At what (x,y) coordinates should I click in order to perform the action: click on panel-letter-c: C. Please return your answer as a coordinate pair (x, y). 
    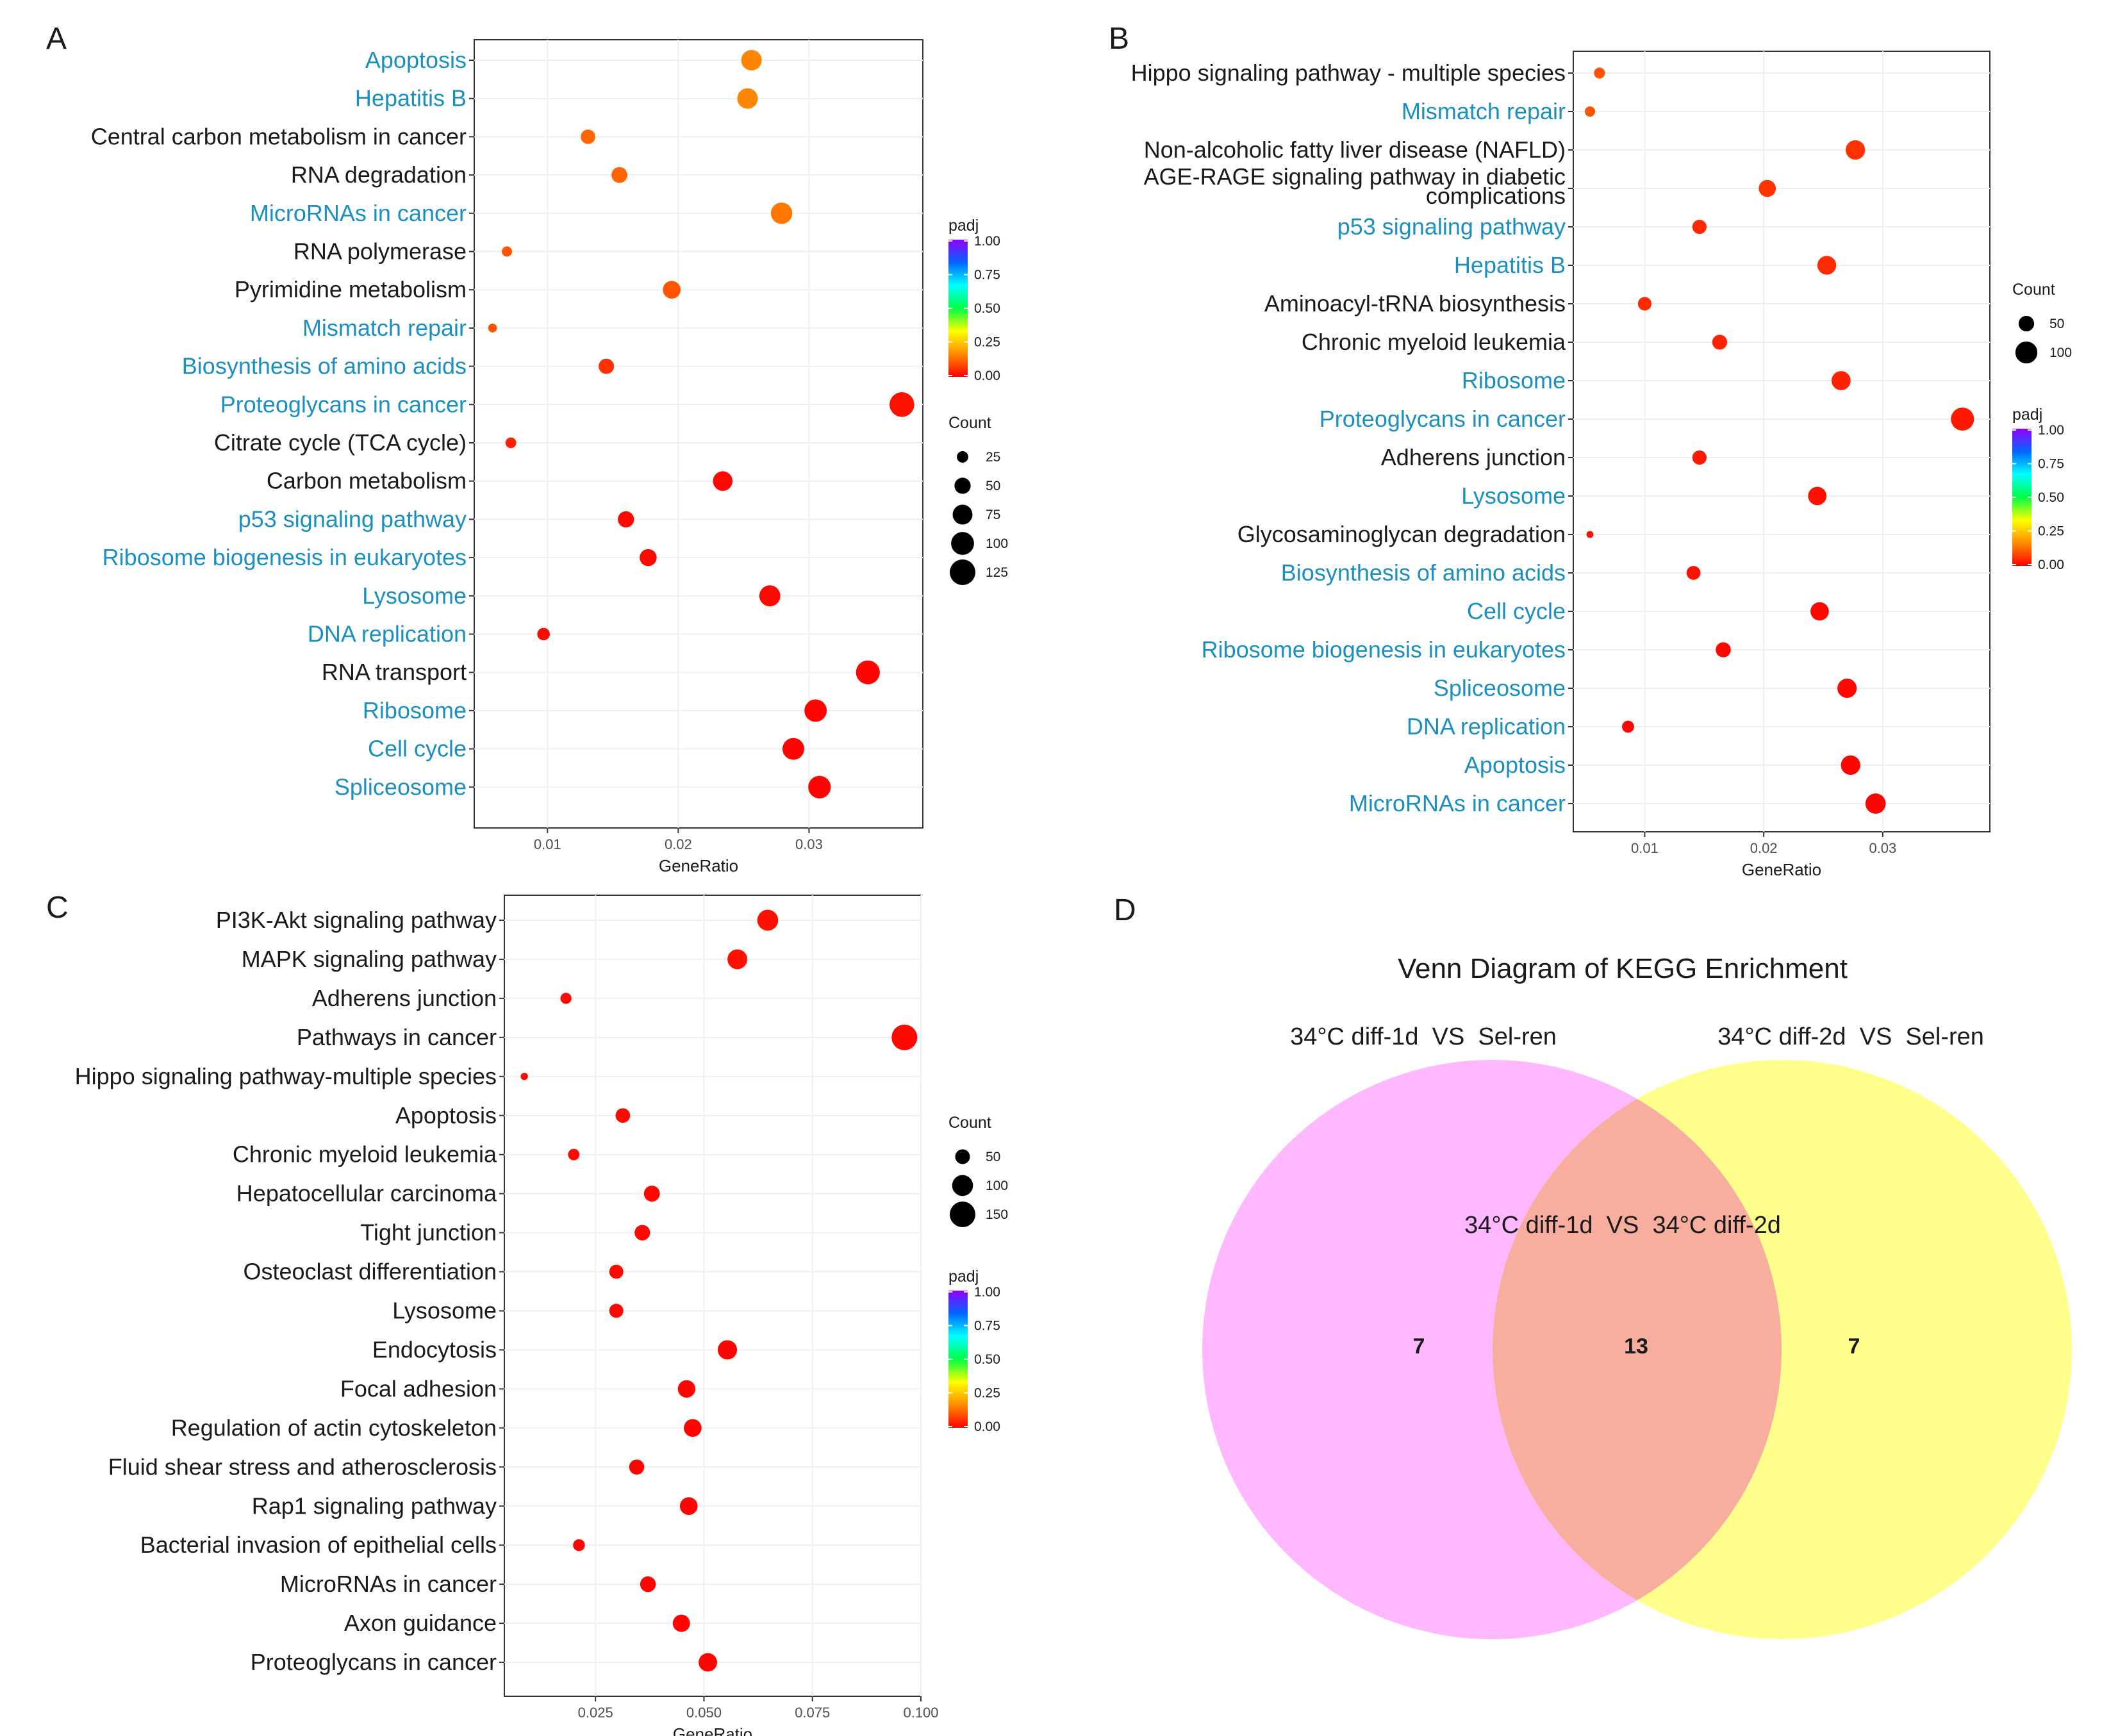
    Looking at the image, I should click on (58, 908).